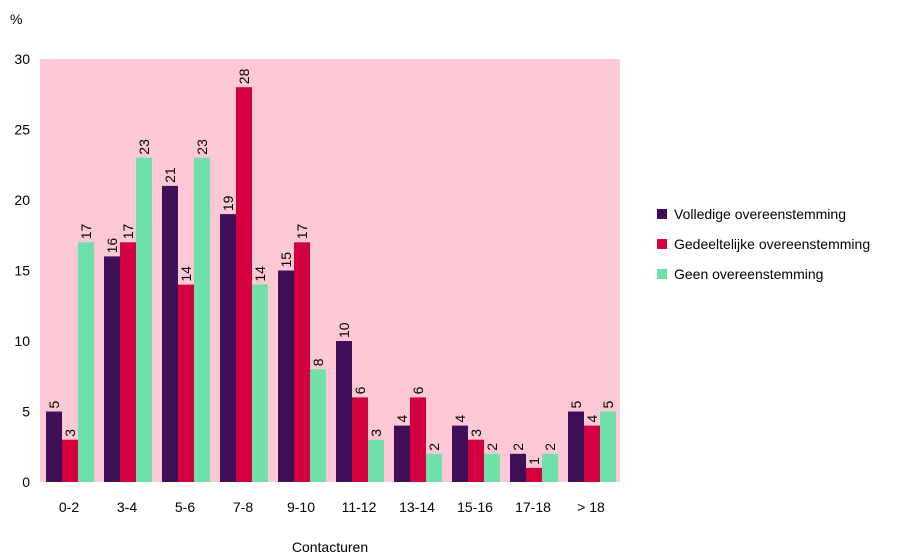 The width and height of the screenshot is (917, 558). I want to click on x-tick-label: > 18, so click(591, 507).